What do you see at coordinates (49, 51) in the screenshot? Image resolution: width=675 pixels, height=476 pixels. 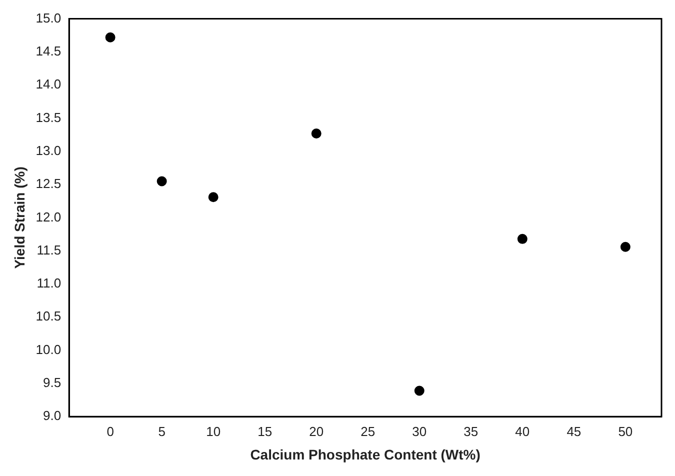 I see `y-tick-label: 14.5` at bounding box center [49, 51].